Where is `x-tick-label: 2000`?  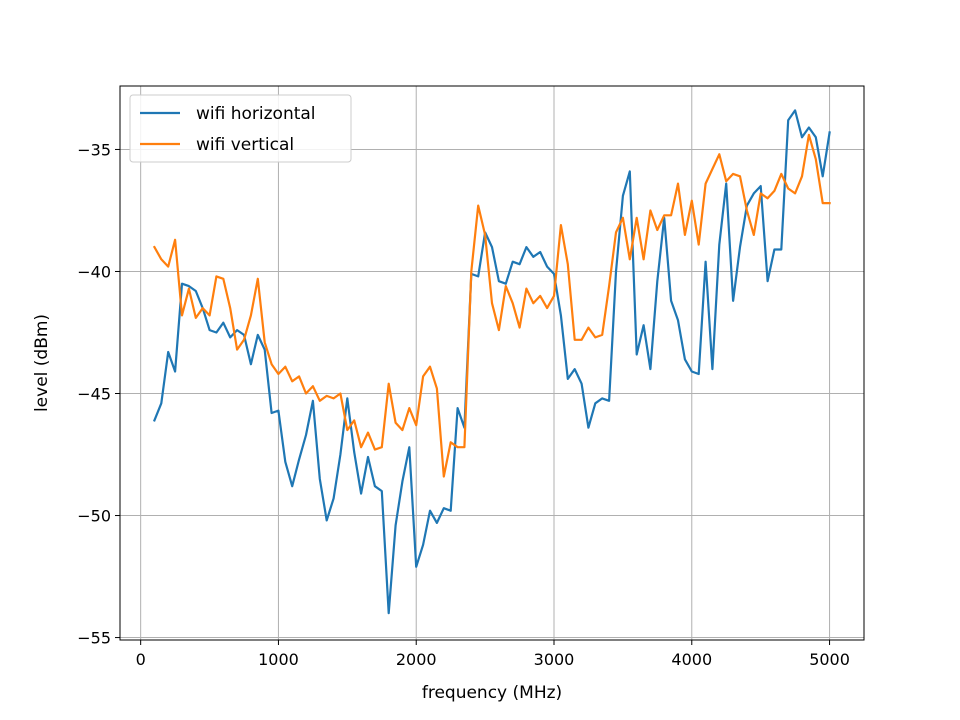 x-tick-label: 2000 is located at coordinates (416, 659).